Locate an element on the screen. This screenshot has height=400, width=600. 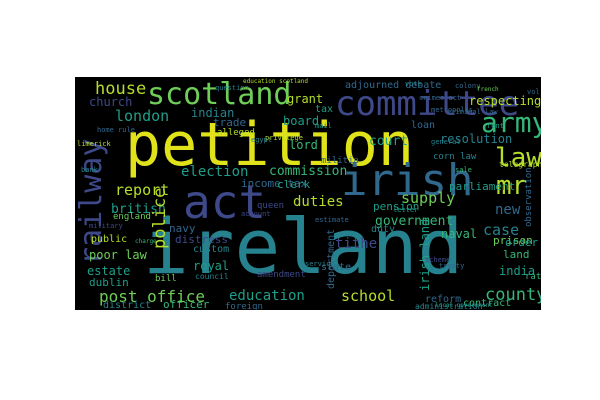
word: ireland is located at coordinates (303, 246).